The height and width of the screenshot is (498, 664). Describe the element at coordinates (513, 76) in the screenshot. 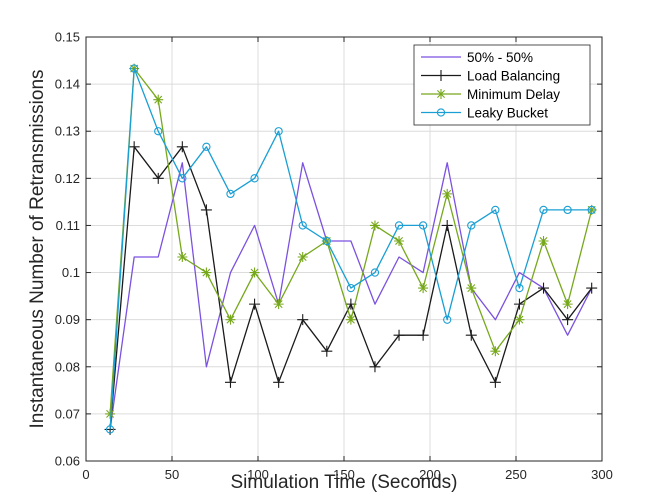

I see `legend-label: Load Balancing` at that location.